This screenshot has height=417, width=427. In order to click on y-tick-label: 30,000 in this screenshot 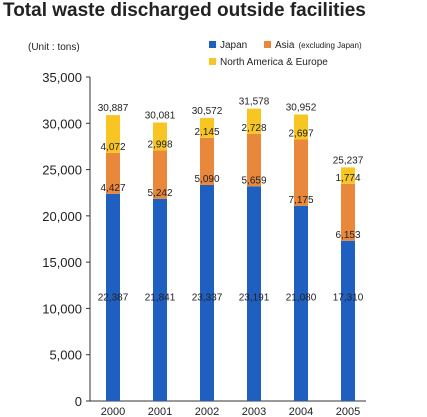, I will do `click(62, 123)`.